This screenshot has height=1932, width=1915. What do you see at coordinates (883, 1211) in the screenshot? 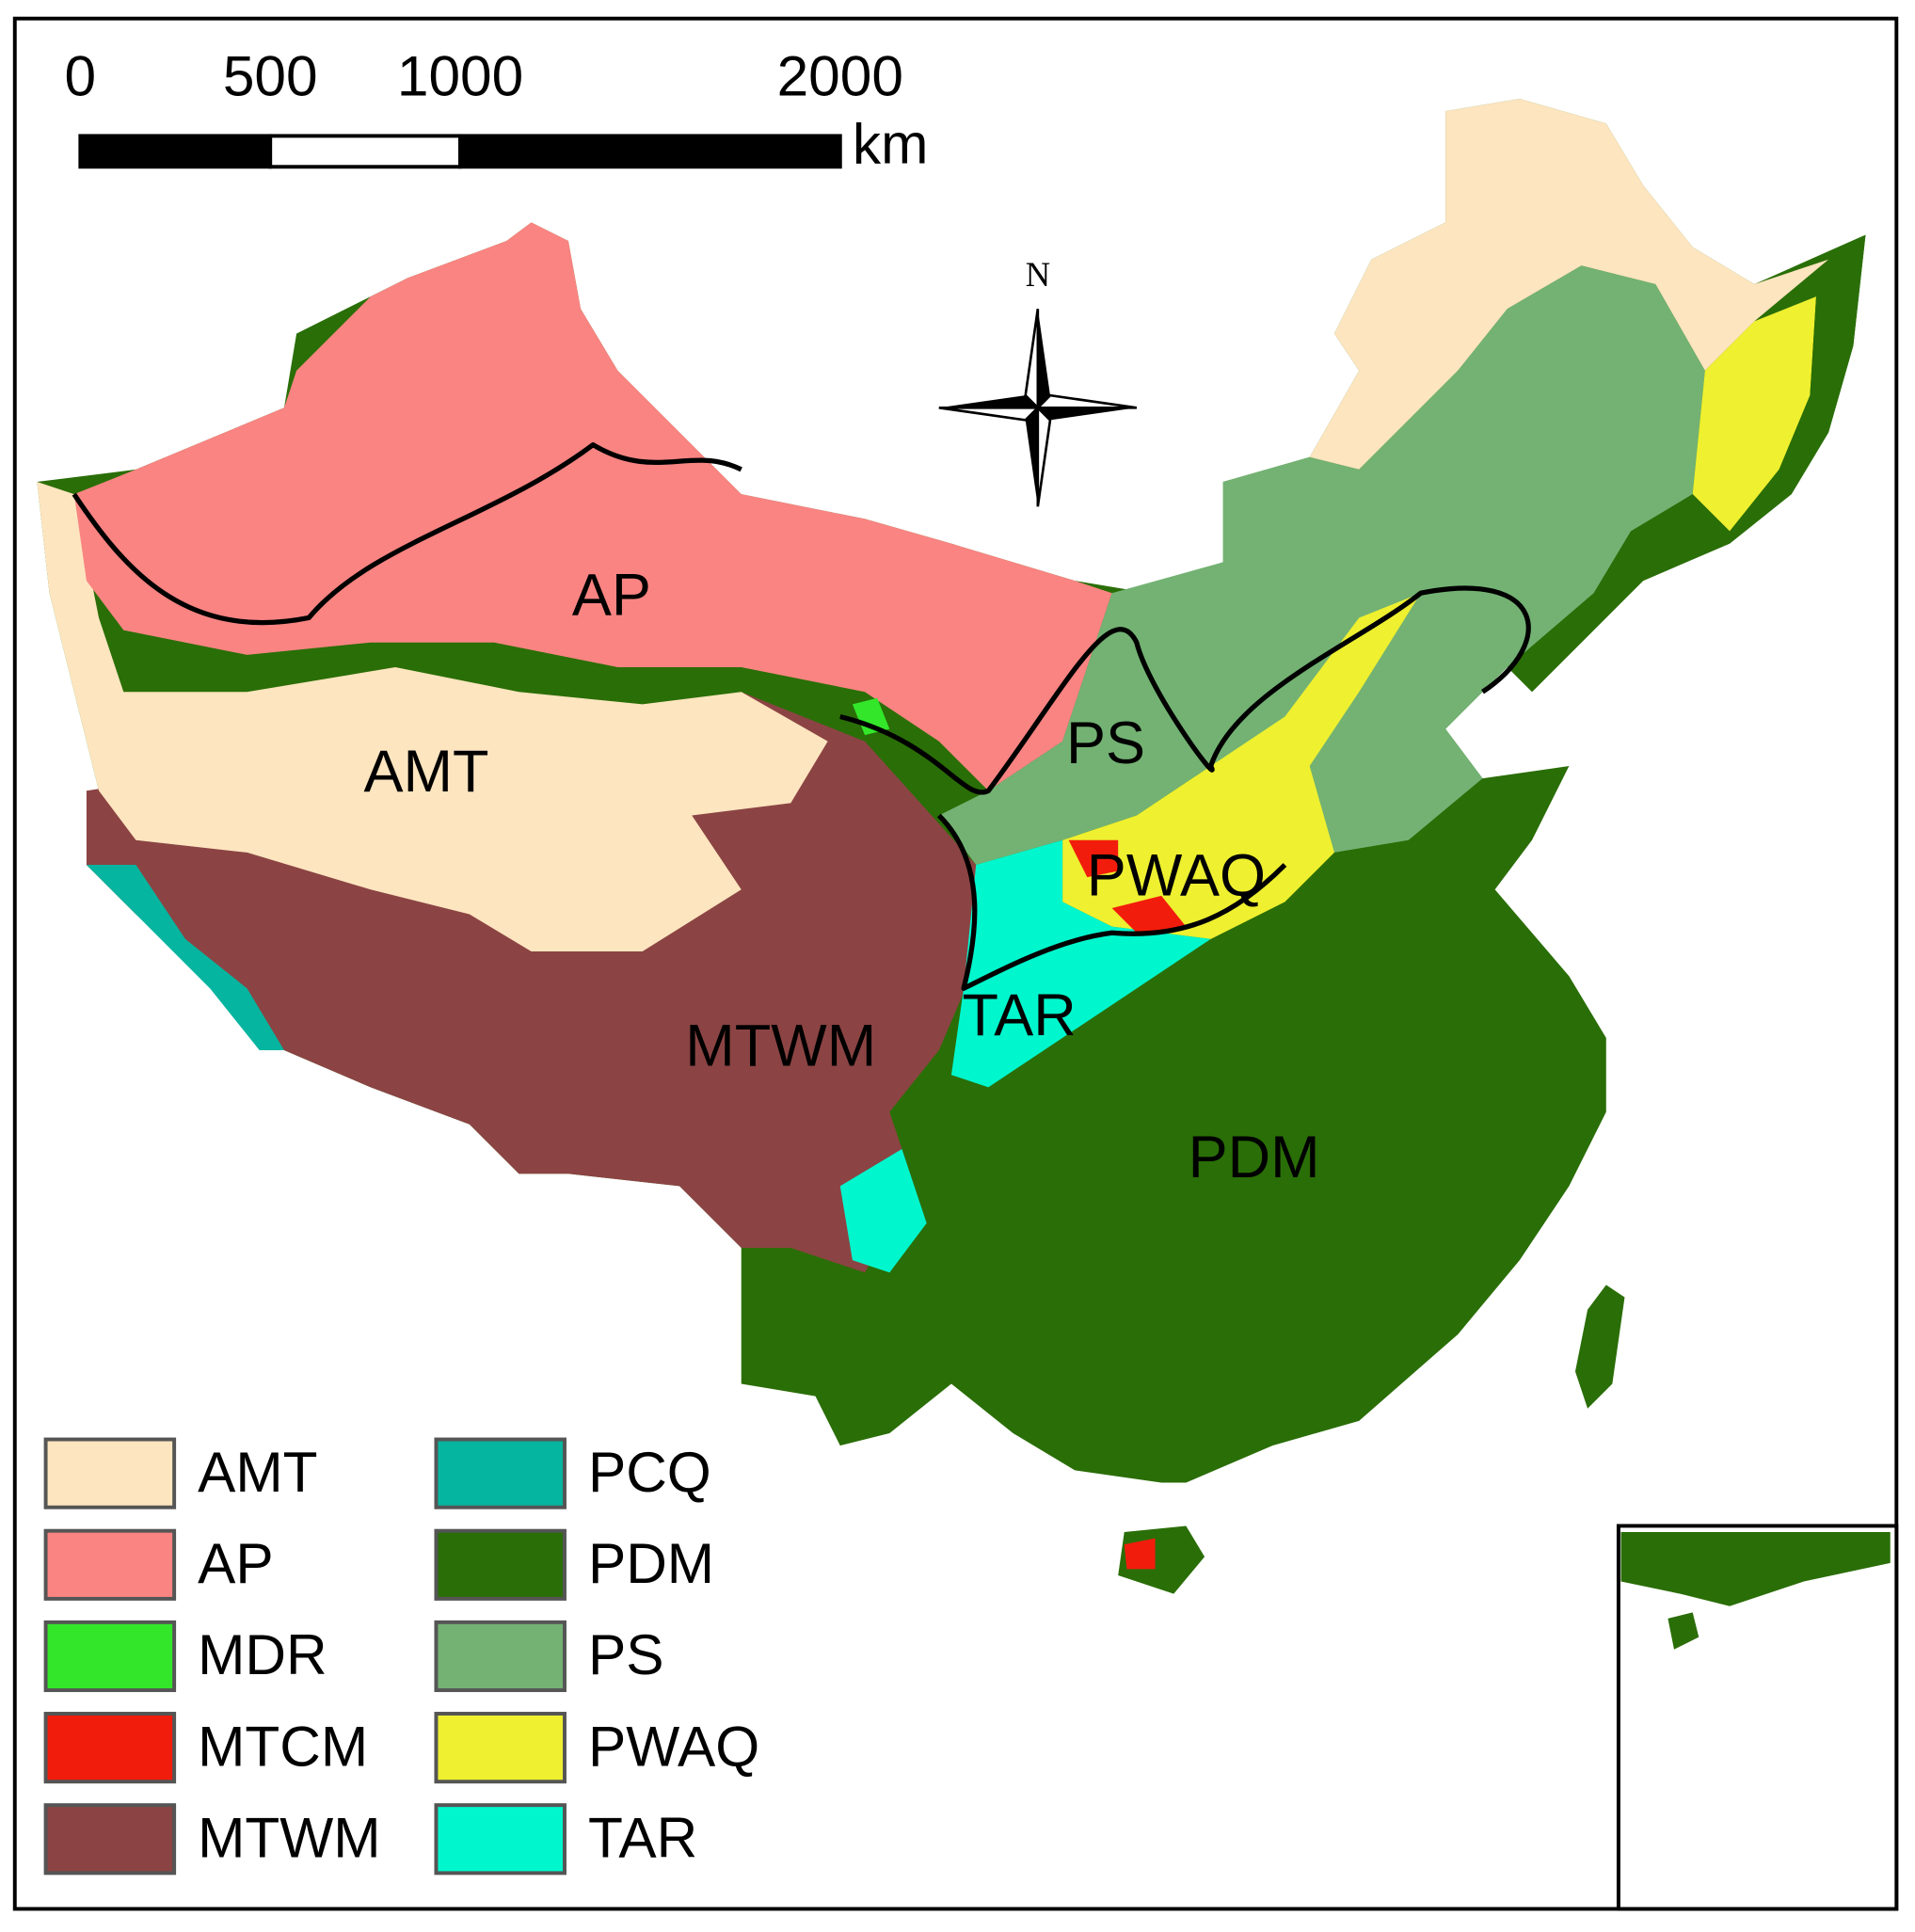
I see `region-tar-sw` at bounding box center [883, 1211].